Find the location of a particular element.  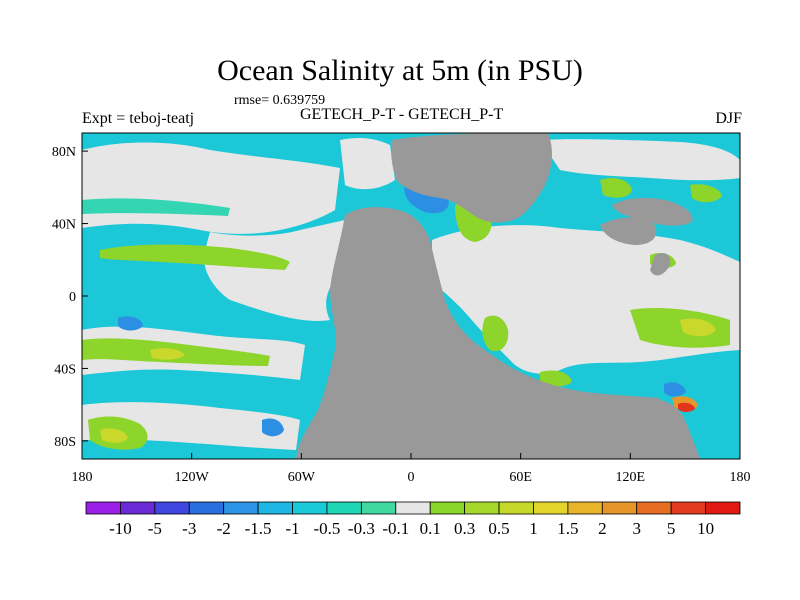

colorbar-label: 0.5 is located at coordinates (498, 528).